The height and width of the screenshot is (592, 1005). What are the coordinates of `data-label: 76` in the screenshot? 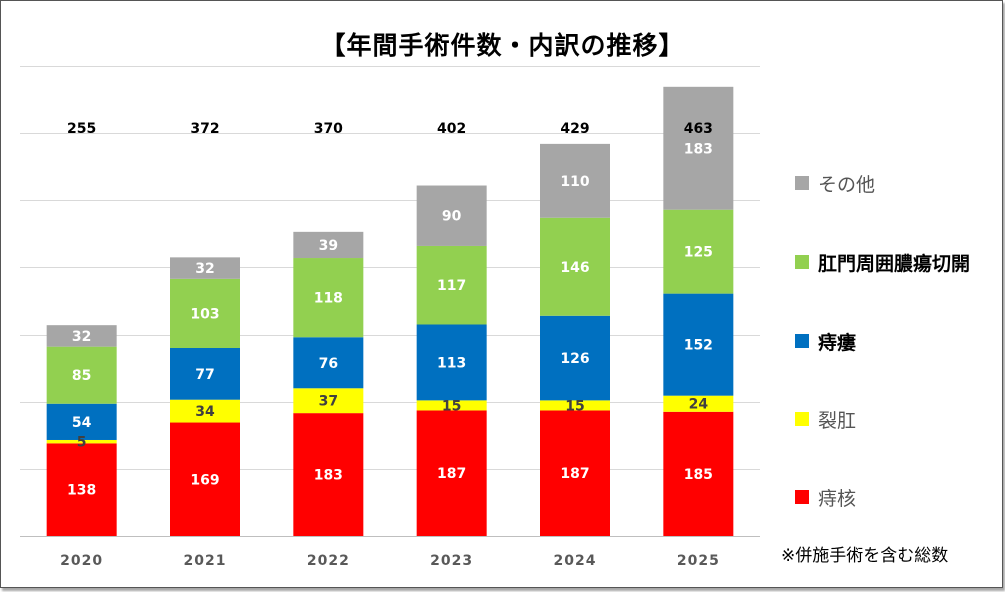 It's located at (328, 364).